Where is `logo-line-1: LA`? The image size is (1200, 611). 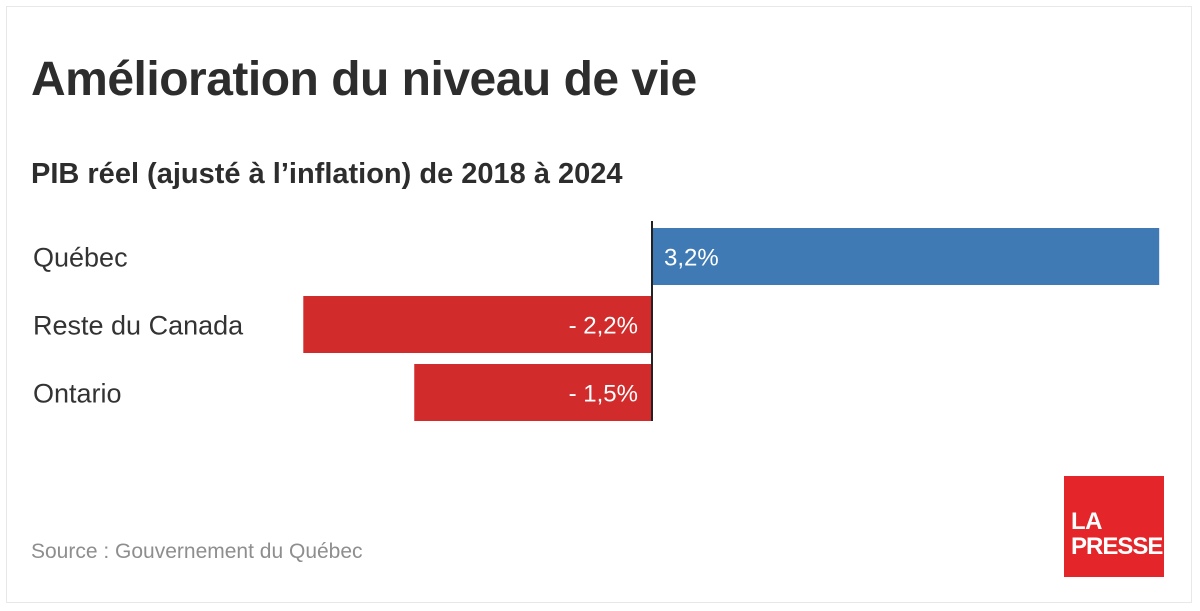
logo-line-1: LA is located at coordinates (1087, 521).